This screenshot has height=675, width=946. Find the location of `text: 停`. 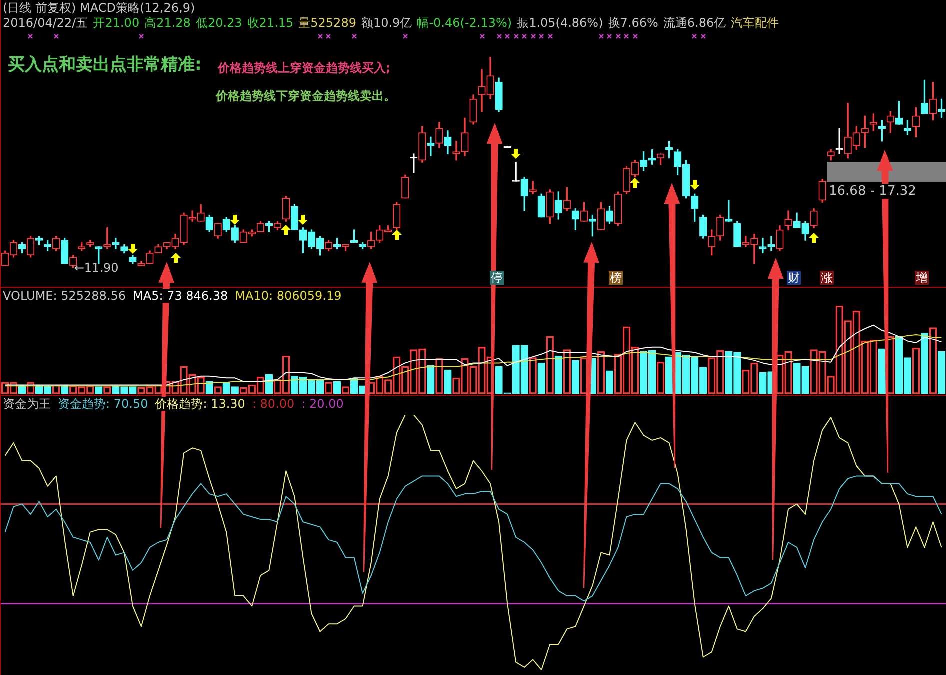

text: 停 is located at coordinates (497, 278).